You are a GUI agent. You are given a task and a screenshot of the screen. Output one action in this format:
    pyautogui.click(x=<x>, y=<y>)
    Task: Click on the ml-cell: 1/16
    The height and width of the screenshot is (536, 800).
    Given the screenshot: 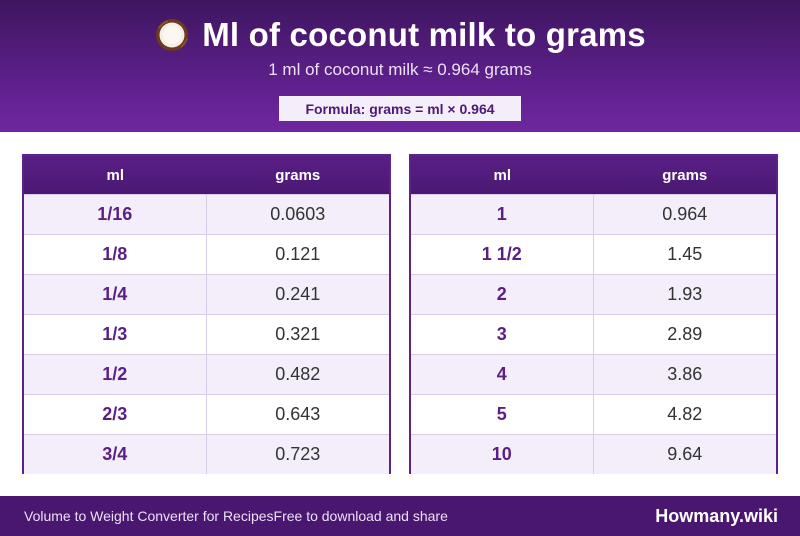 What is the action you would take?
    pyautogui.click(x=115, y=214)
    